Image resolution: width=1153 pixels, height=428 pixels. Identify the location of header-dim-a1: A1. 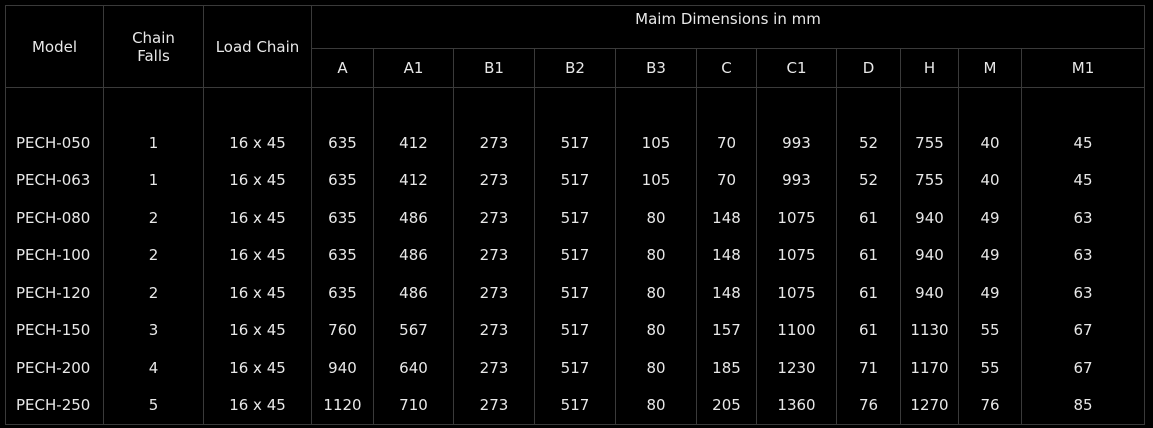
(413, 68).